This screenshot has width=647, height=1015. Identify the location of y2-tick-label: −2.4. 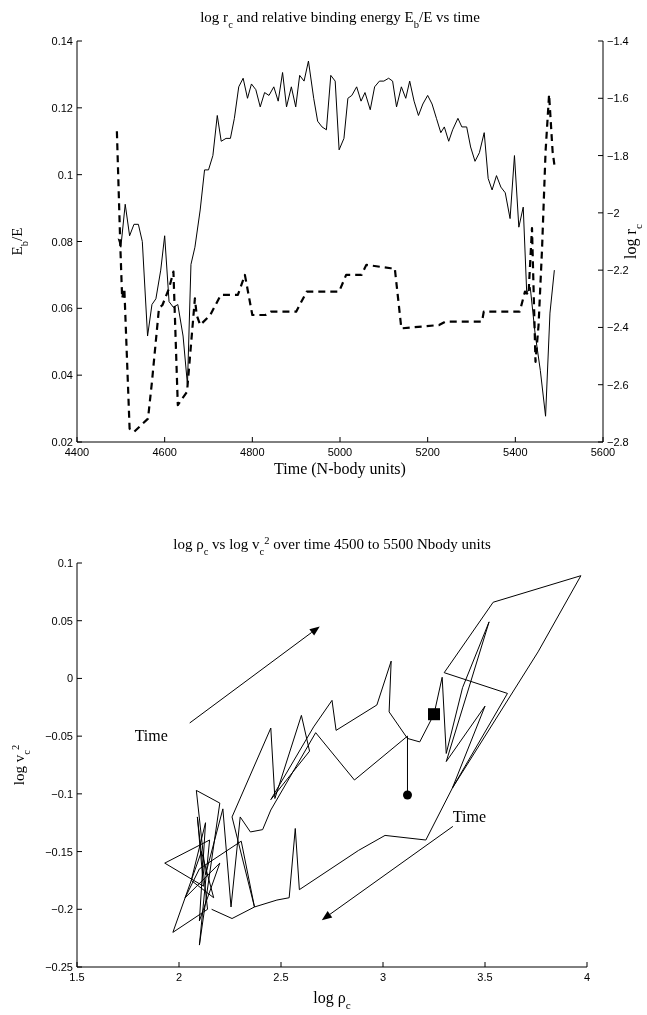
(618, 327).